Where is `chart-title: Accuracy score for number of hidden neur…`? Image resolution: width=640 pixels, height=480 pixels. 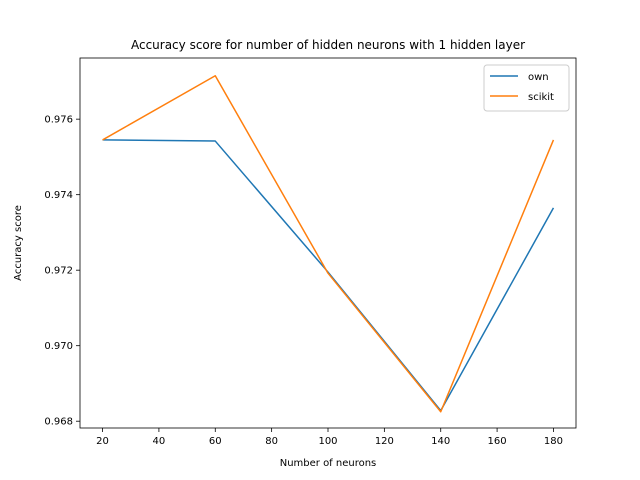
chart-title: Accuracy score for number of hidden neur… is located at coordinates (328, 45).